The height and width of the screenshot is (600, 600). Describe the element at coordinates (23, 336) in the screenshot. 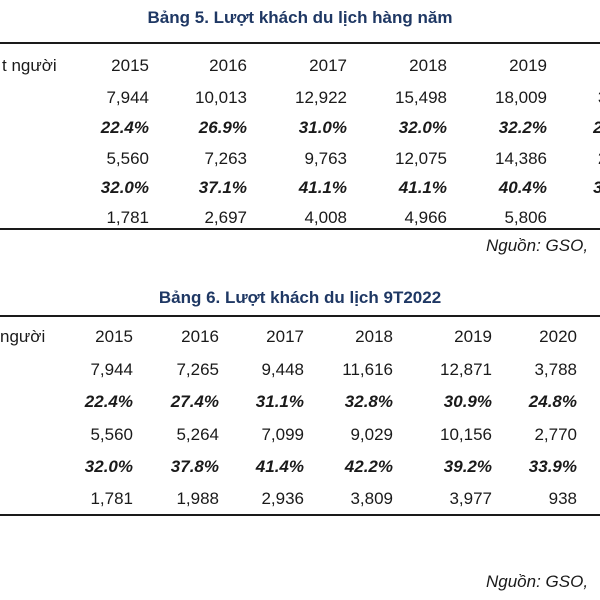

I see `header-label: người` at that location.